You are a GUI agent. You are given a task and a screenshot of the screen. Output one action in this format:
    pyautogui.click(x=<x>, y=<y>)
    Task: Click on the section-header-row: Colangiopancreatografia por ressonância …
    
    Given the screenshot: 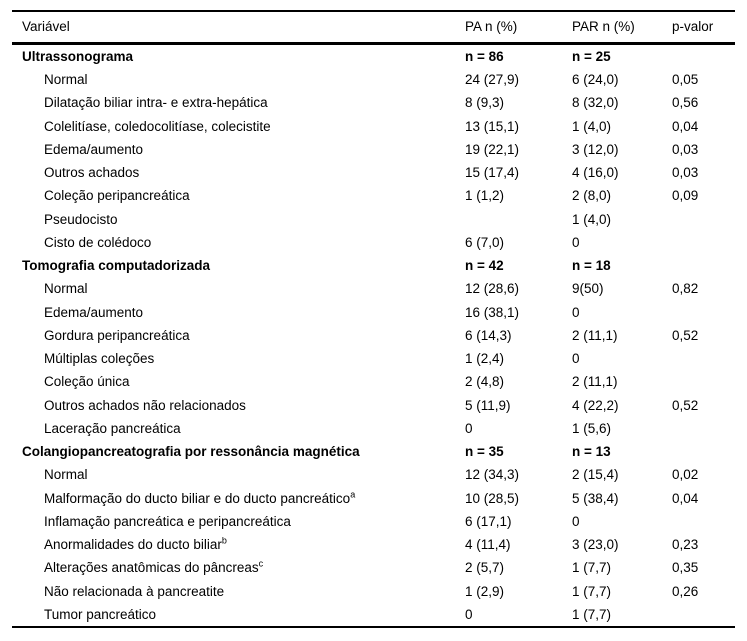 What is the action you would take?
    pyautogui.click(x=373, y=451)
    